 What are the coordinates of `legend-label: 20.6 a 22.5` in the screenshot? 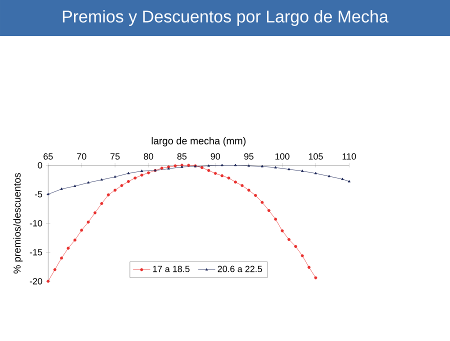 It's located at (240, 269).